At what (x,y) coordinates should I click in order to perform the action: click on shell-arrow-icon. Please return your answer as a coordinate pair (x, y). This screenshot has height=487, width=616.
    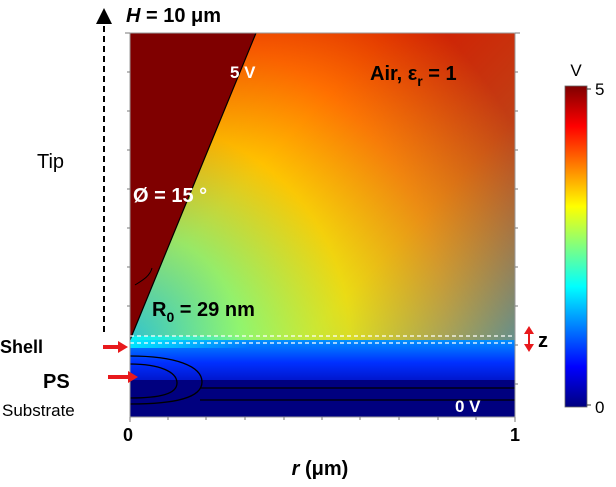
    Looking at the image, I should click on (123, 347).